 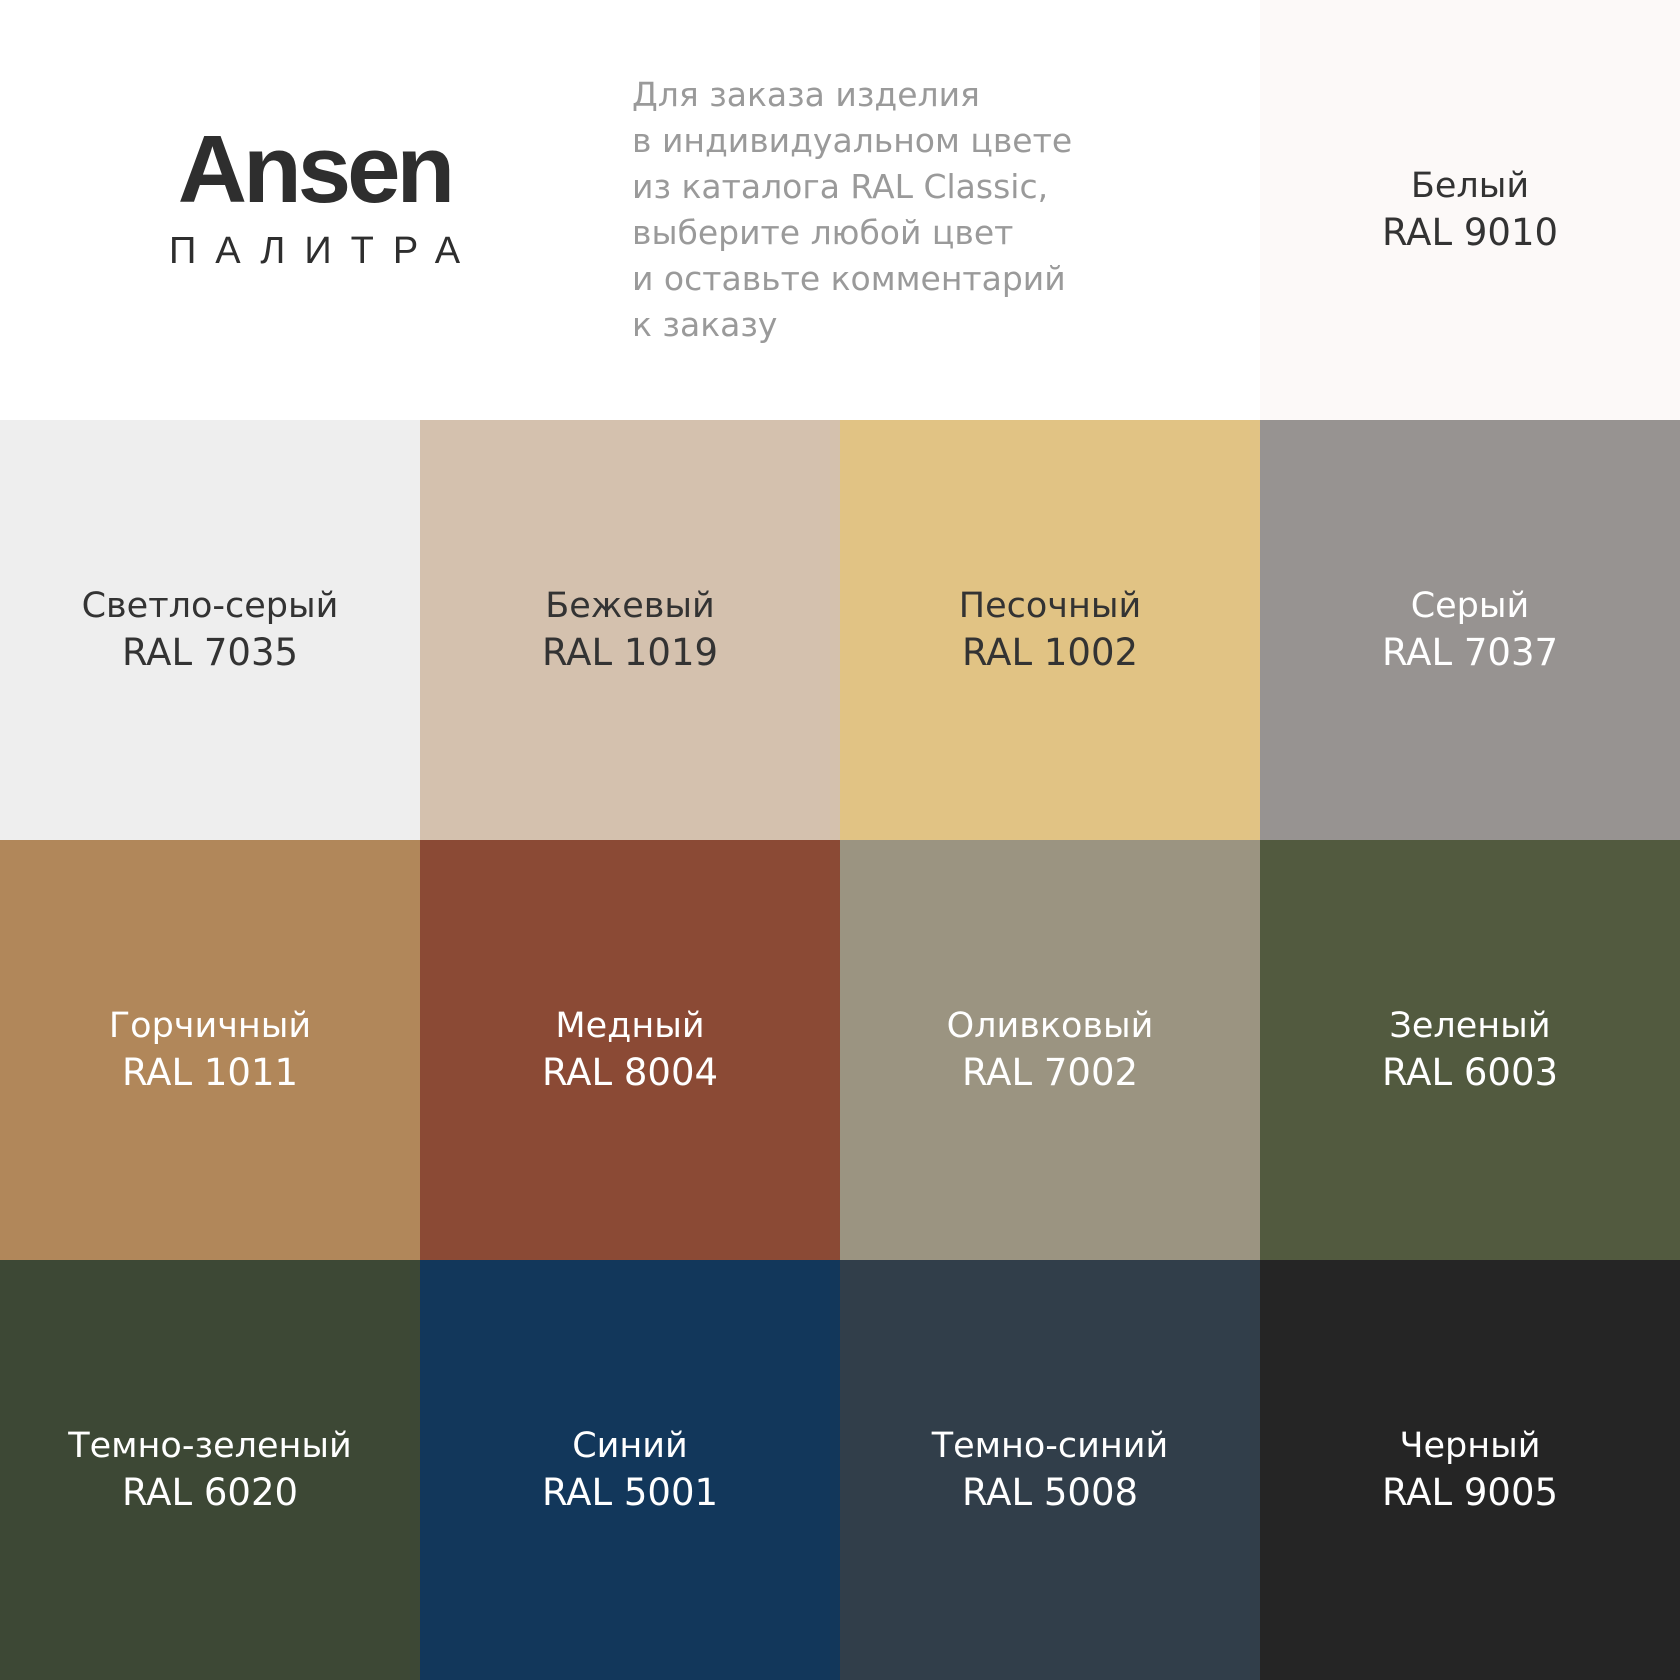 I want to click on swatch-name: Светло-серый, so click(x=210, y=606).